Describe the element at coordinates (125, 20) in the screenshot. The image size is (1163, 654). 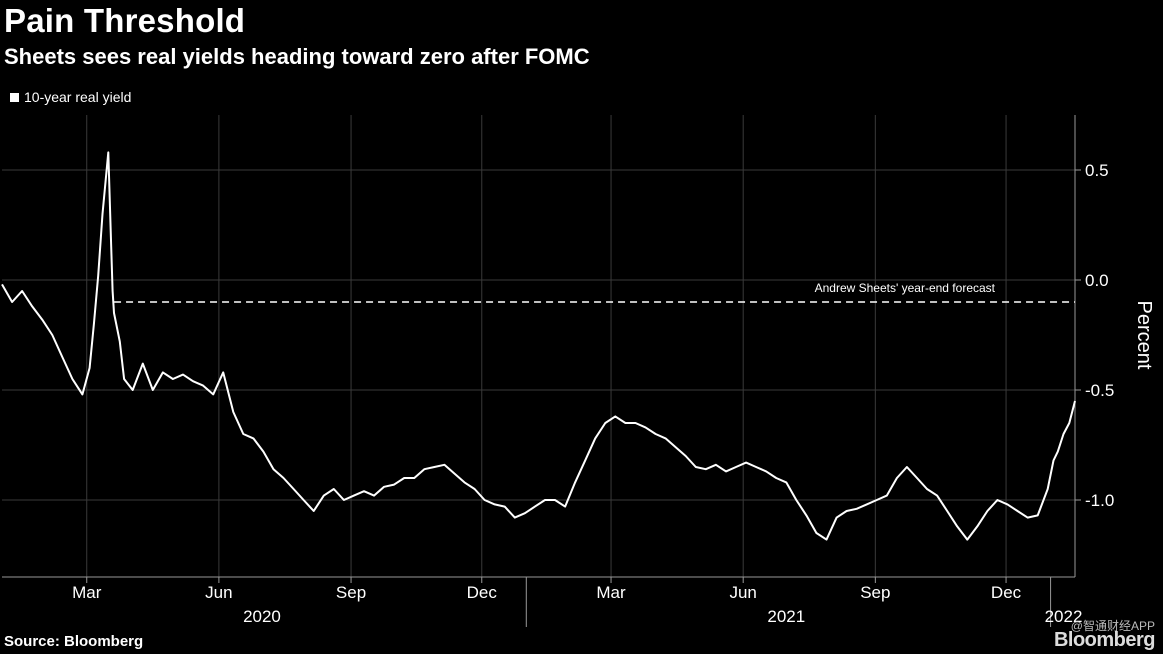
I see `page-title: Pain Threshold` at that location.